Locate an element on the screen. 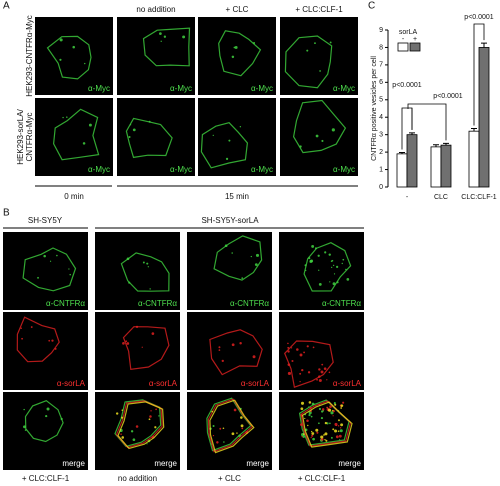 The image size is (500, 486). row-label: CNTFRα-Myc is located at coordinates (29, 136).